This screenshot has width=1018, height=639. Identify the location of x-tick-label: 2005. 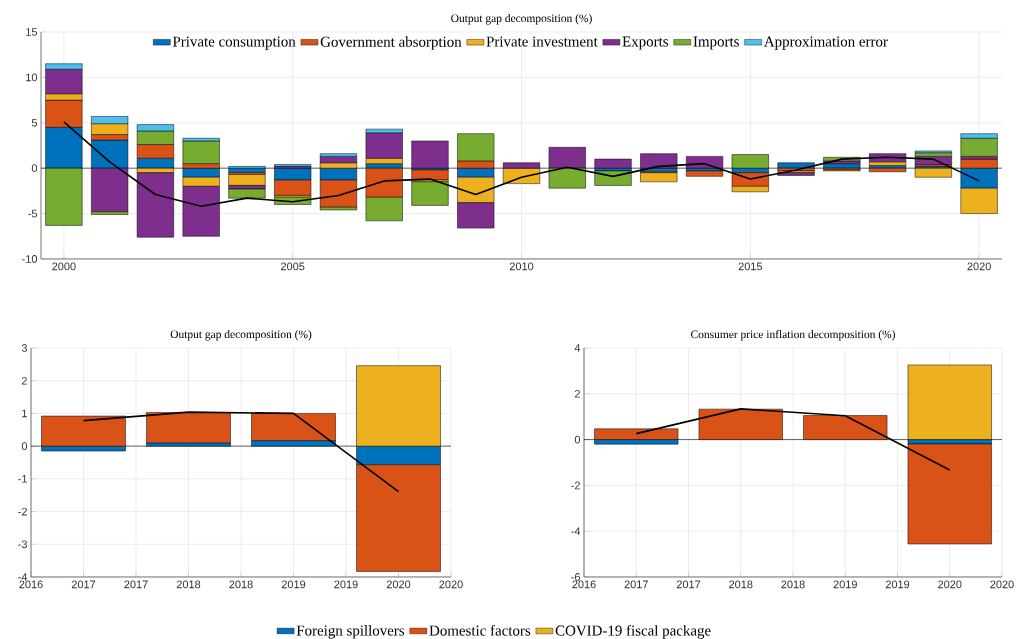
(293, 266).